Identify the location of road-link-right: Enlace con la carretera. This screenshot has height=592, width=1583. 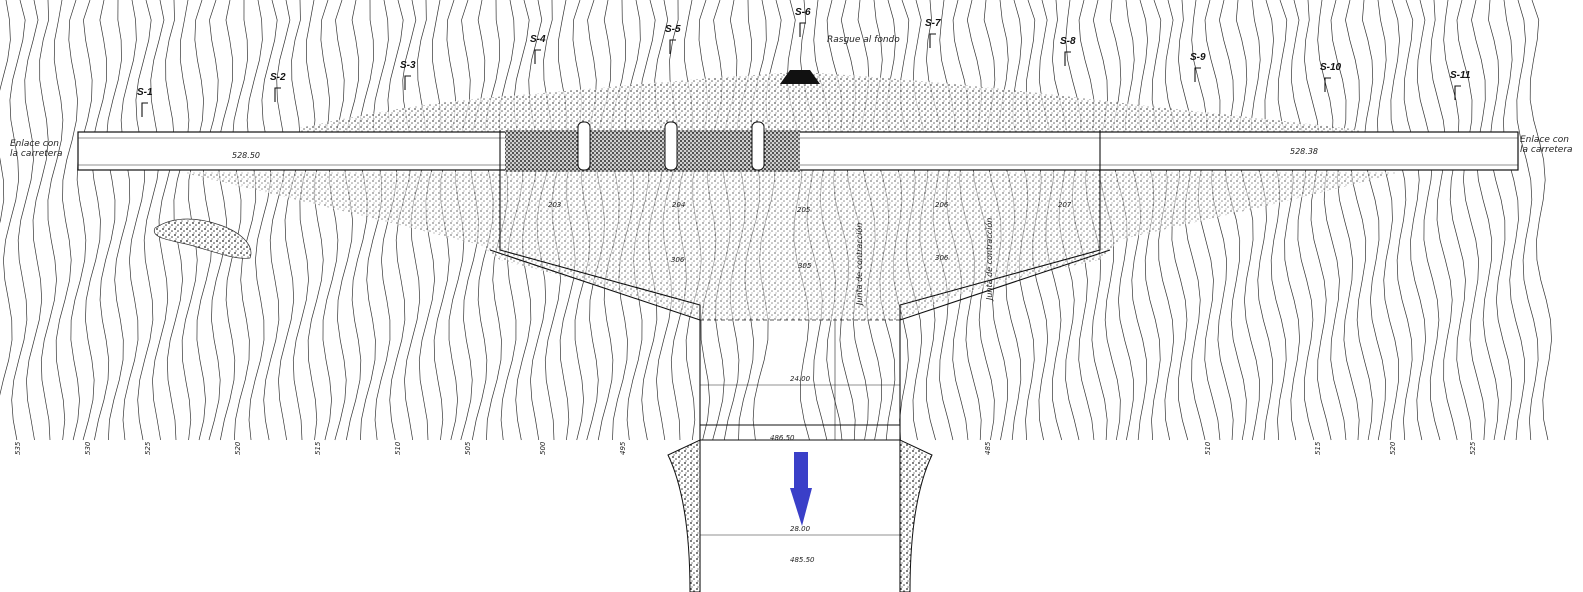
(1546, 145).